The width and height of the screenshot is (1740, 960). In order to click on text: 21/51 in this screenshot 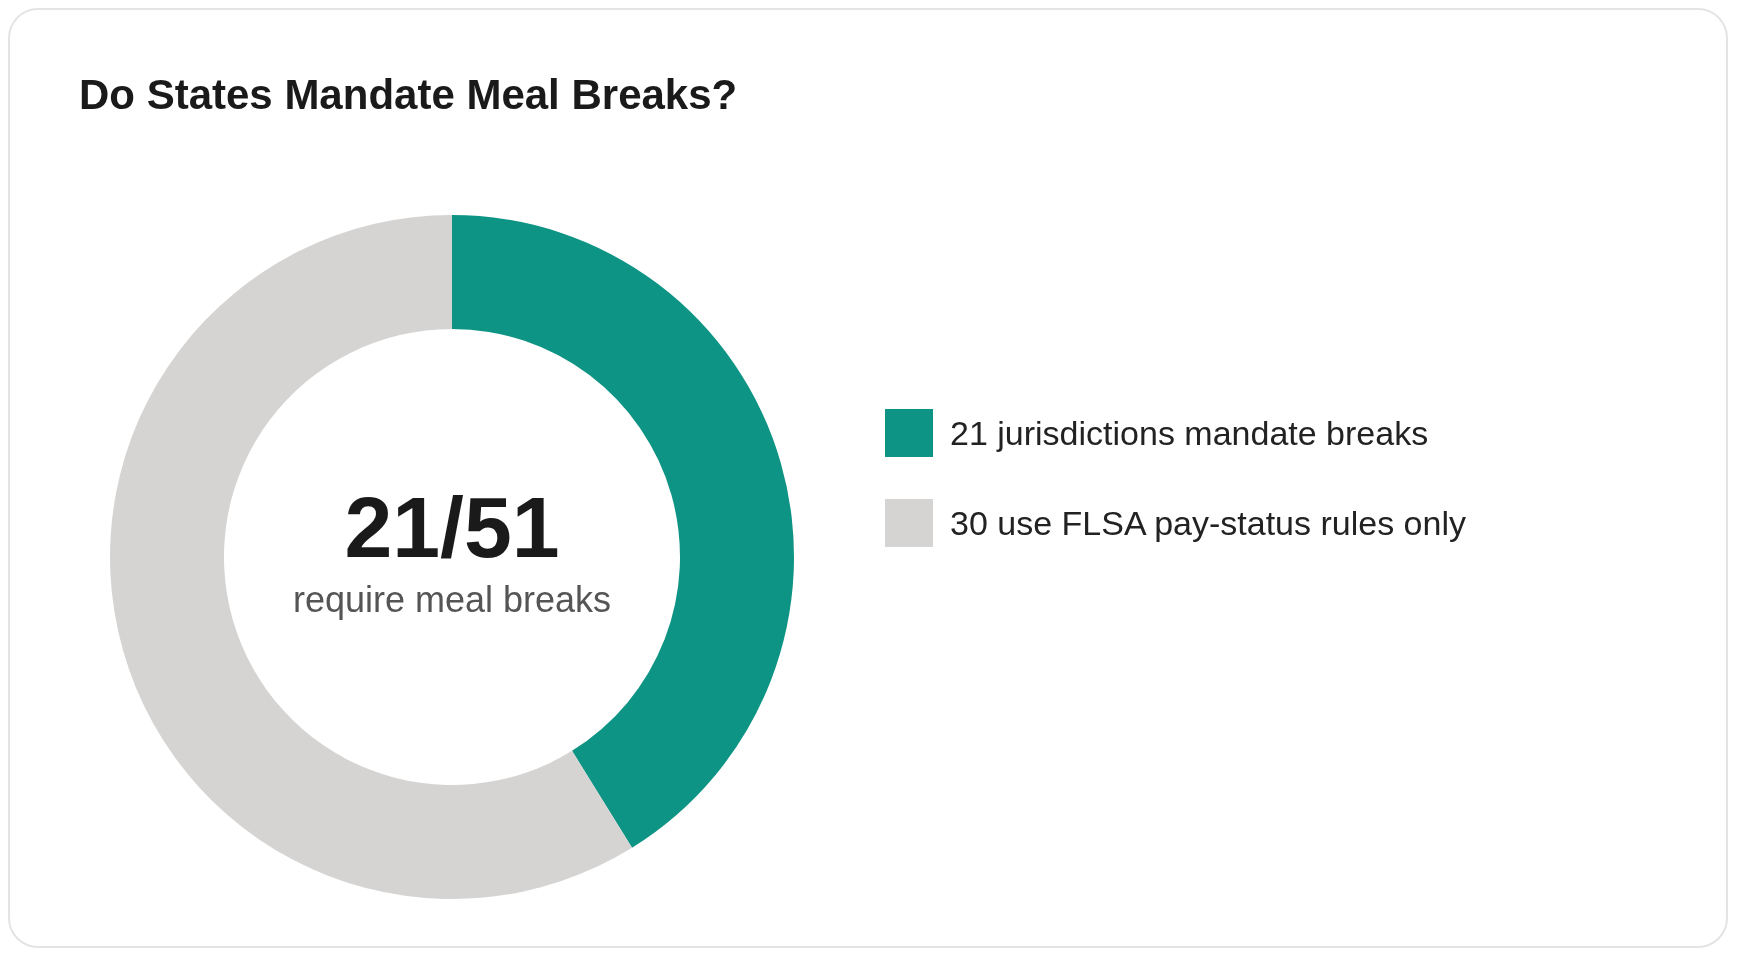, I will do `click(452, 527)`.